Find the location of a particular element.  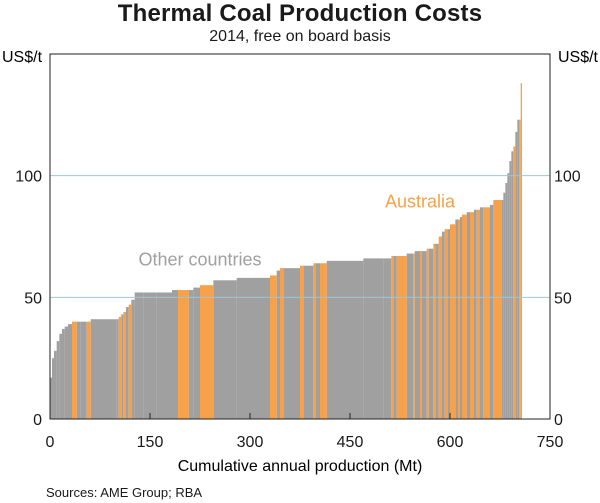

x-tick-label: 750 is located at coordinates (550, 442).